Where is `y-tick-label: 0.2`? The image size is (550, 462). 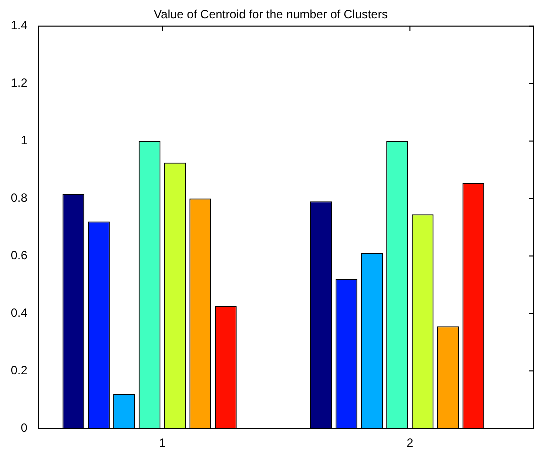
y-tick-label: 0.2 is located at coordinates (19, 370).